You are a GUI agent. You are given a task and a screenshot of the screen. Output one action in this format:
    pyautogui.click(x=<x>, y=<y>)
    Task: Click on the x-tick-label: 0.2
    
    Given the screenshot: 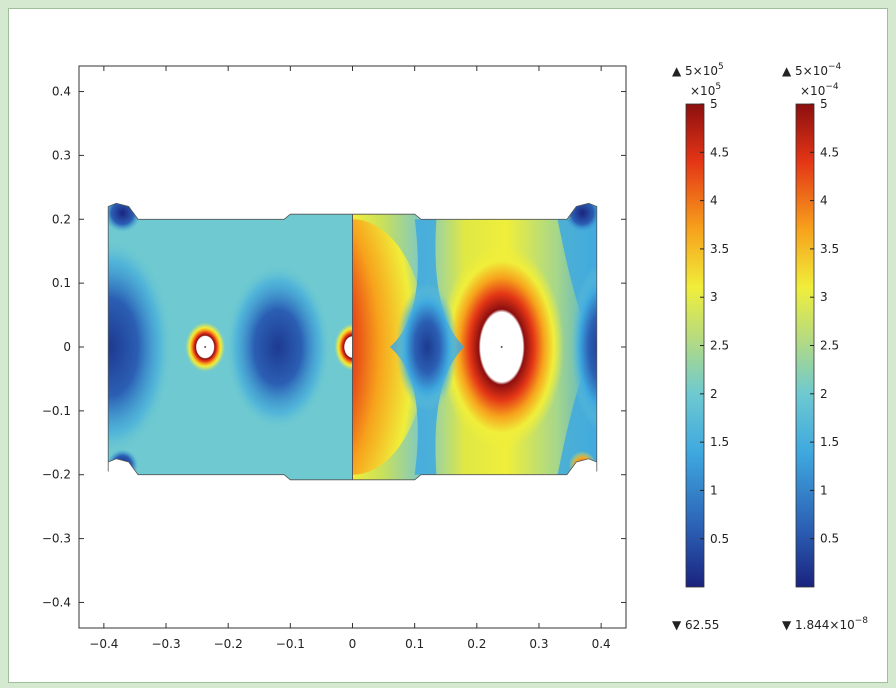 What is the action you would take?
    pyautogui.click(x=476, y=644)
    